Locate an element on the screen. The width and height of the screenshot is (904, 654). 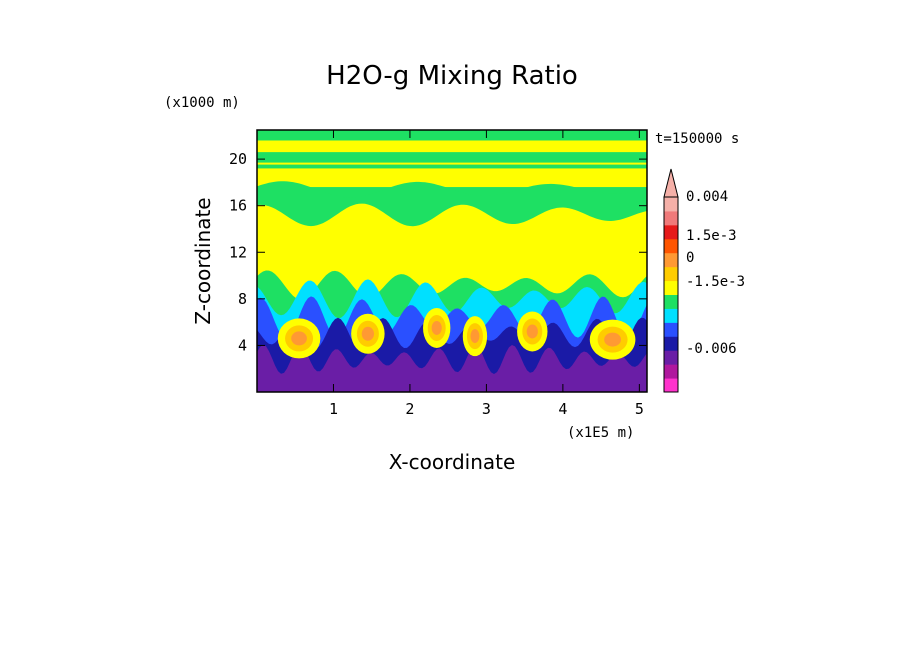
y-tick-label: 8 is located at coordinates (242, 299).